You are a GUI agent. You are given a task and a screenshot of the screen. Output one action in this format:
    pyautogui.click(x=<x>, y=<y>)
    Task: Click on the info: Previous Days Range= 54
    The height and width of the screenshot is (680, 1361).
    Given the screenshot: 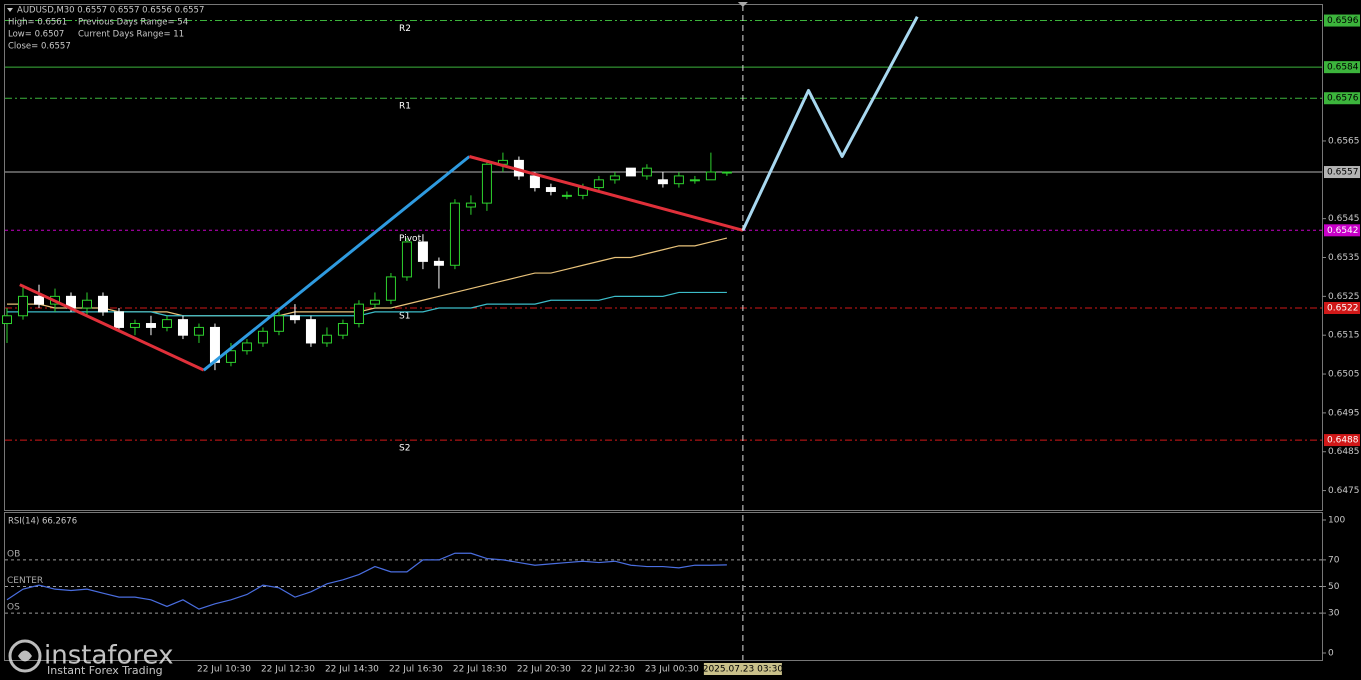 What is the action you would take?
    pyautogui.click(x=133, y=23)
    